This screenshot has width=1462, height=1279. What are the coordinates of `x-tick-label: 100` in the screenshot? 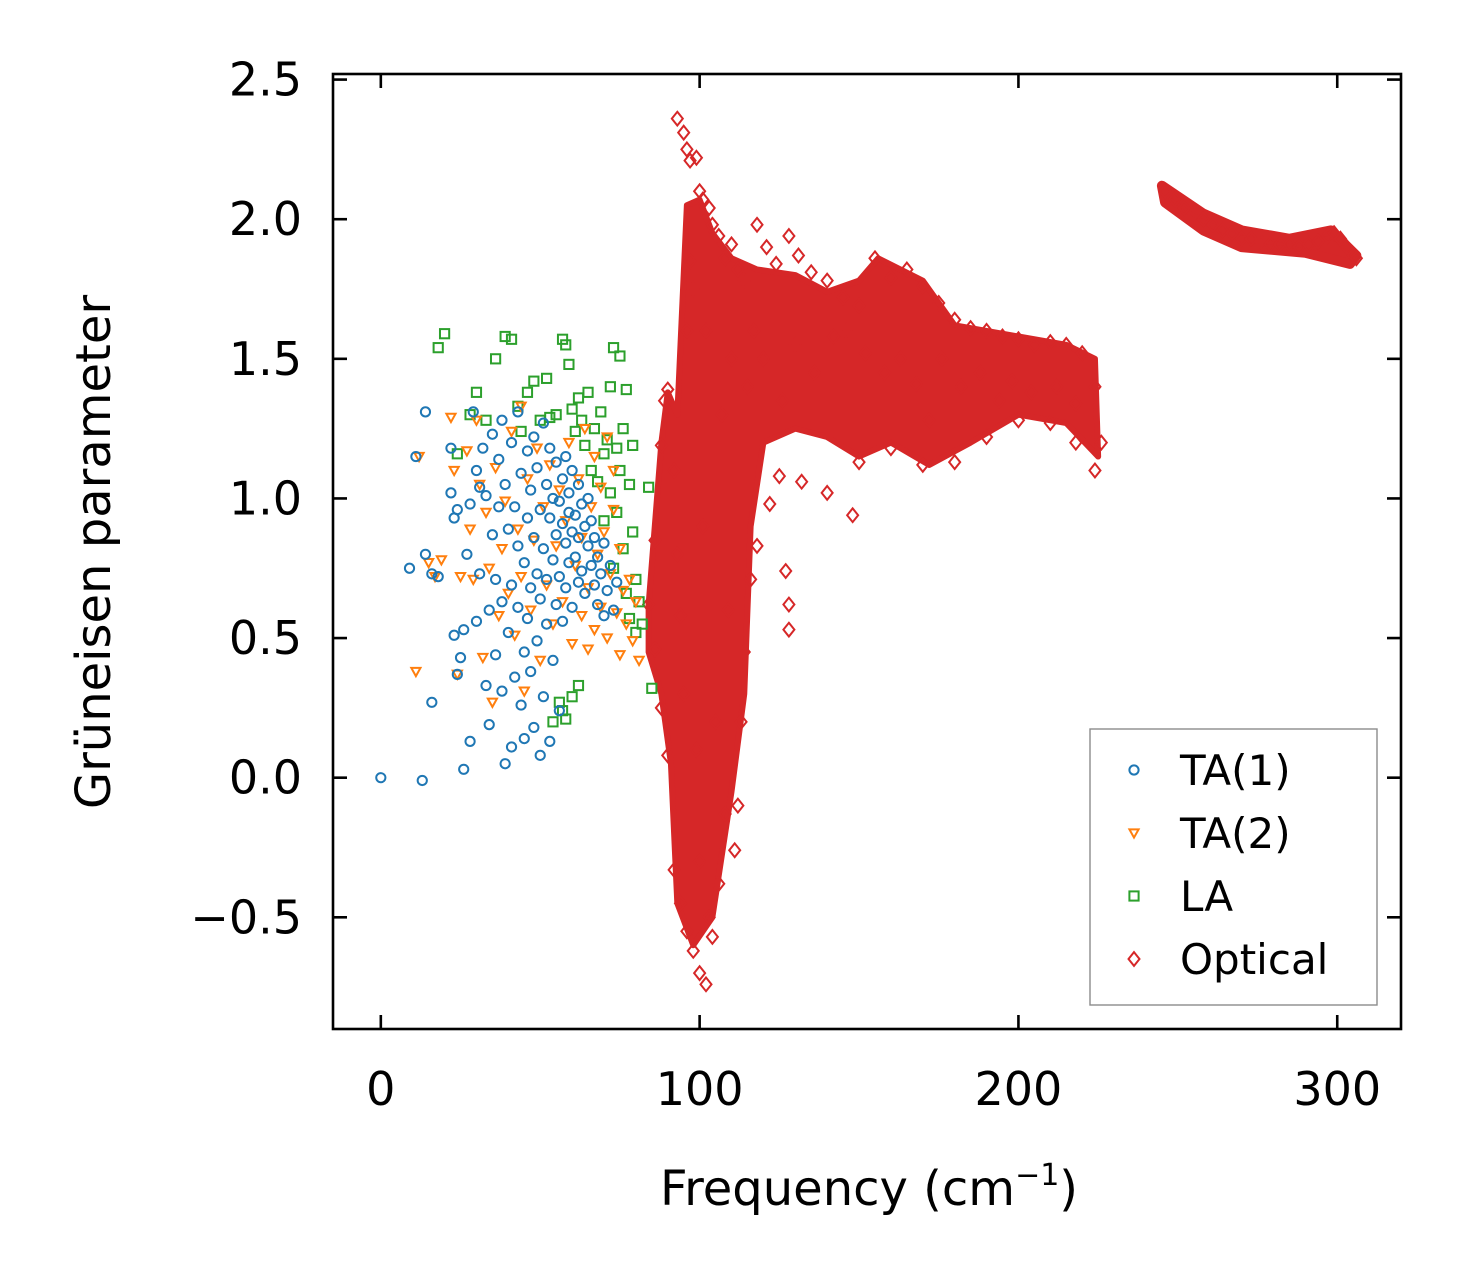 It's located at (700, 1089).